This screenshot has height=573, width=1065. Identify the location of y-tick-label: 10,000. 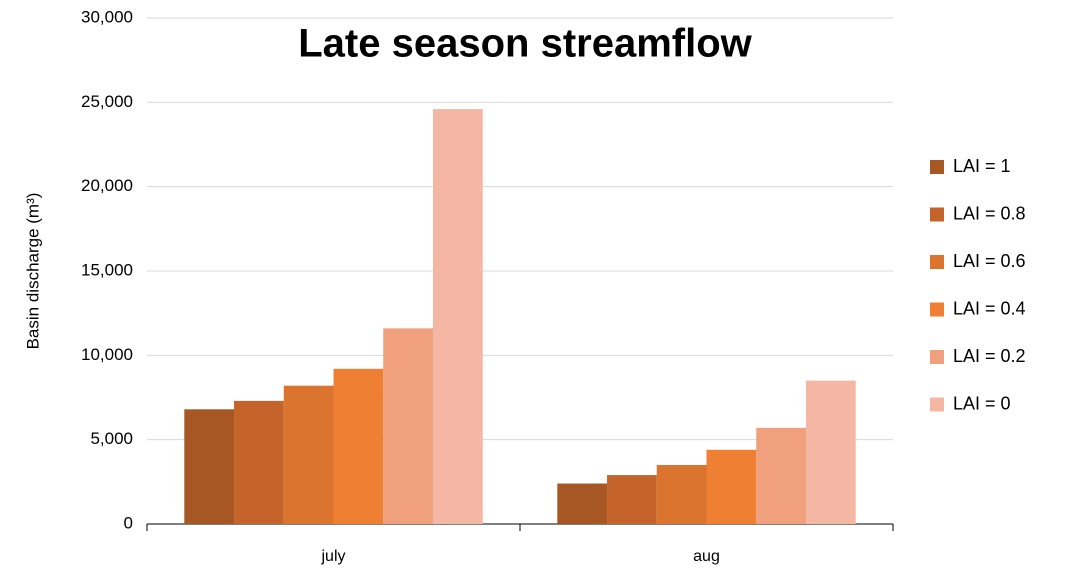
(107, 354).